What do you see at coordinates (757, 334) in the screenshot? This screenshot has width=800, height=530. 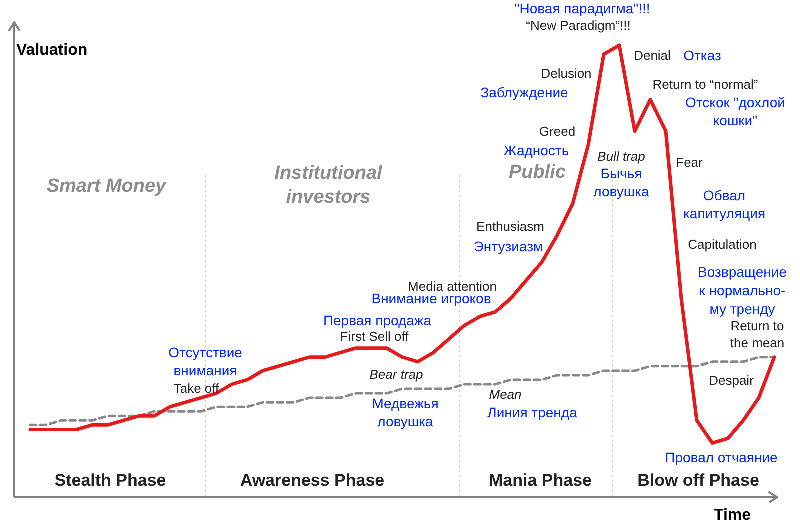 I see `annotation: Return to the mean` at bounding box center [757, 334].